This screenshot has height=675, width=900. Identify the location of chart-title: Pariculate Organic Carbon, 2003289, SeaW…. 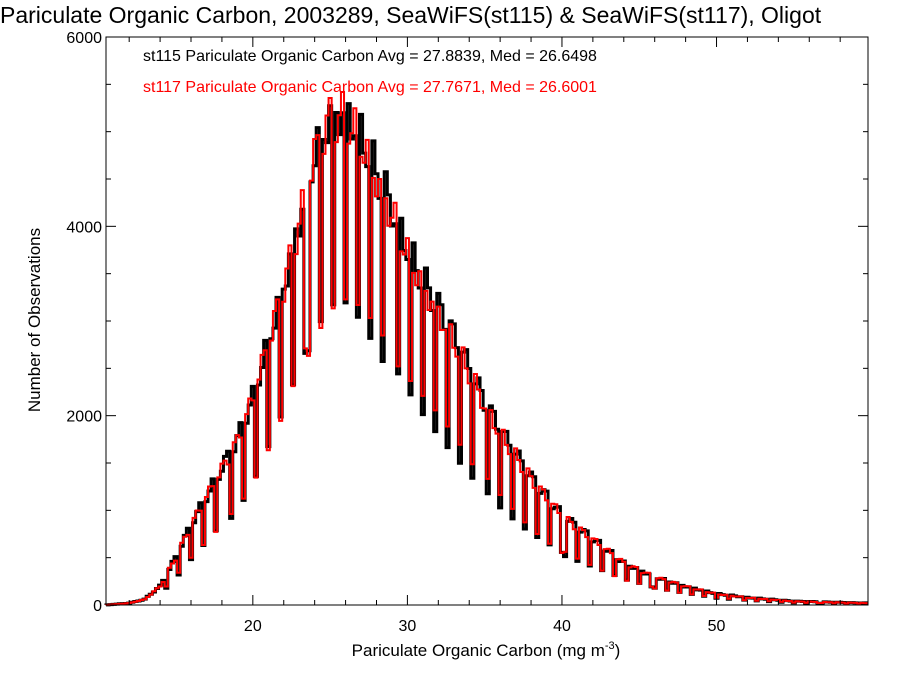
(411, 15).